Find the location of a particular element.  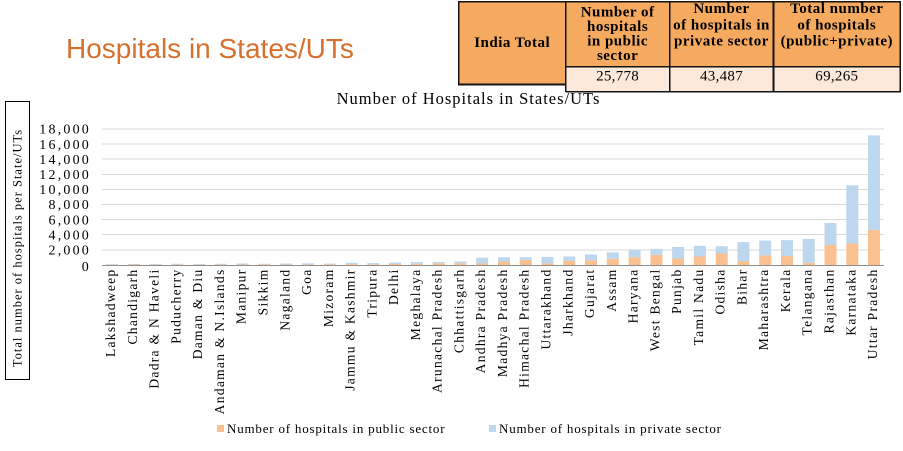

svg-text: Andaman & N.Islands is located at coordinates (219, 342).